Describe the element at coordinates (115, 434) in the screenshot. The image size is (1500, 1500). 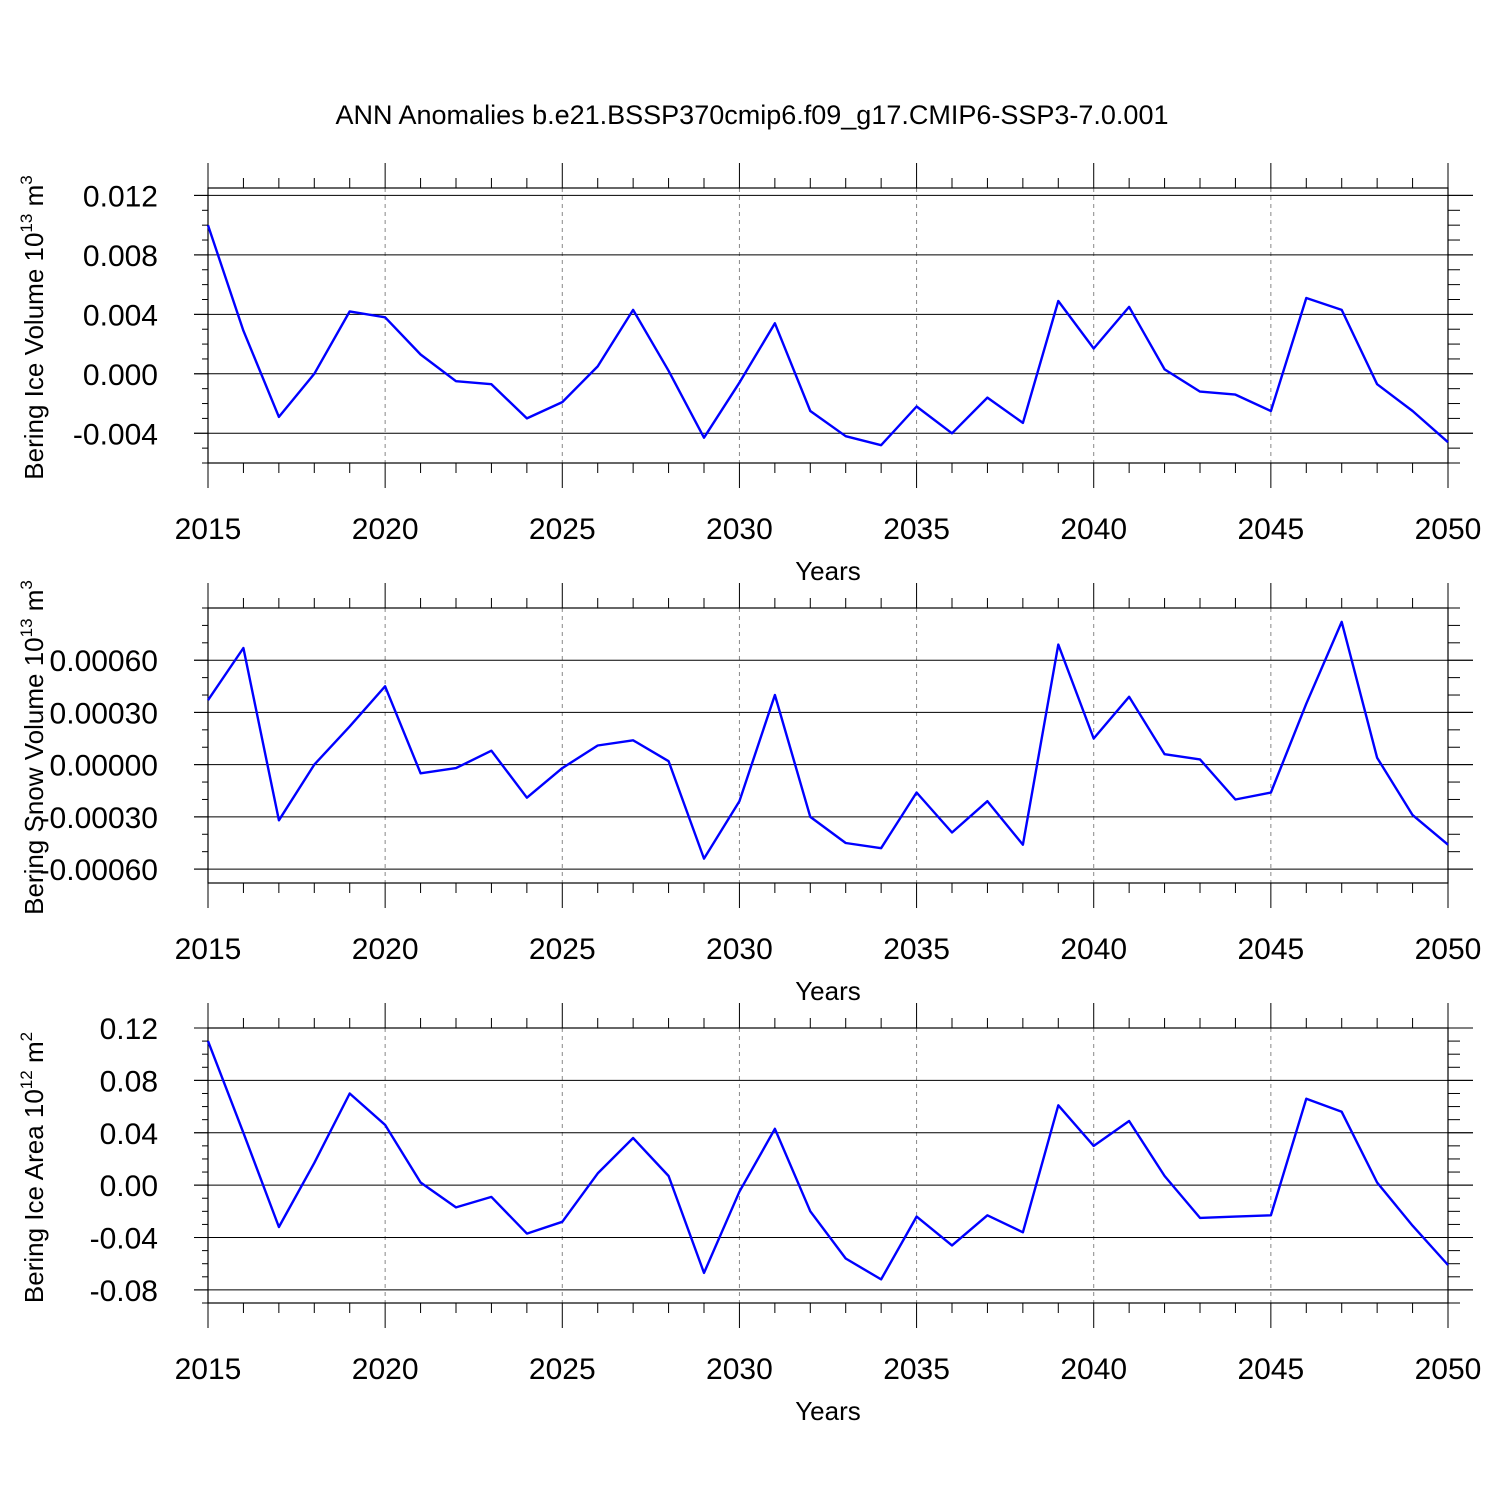
I see `y-tick-label: -0.004` at that location.